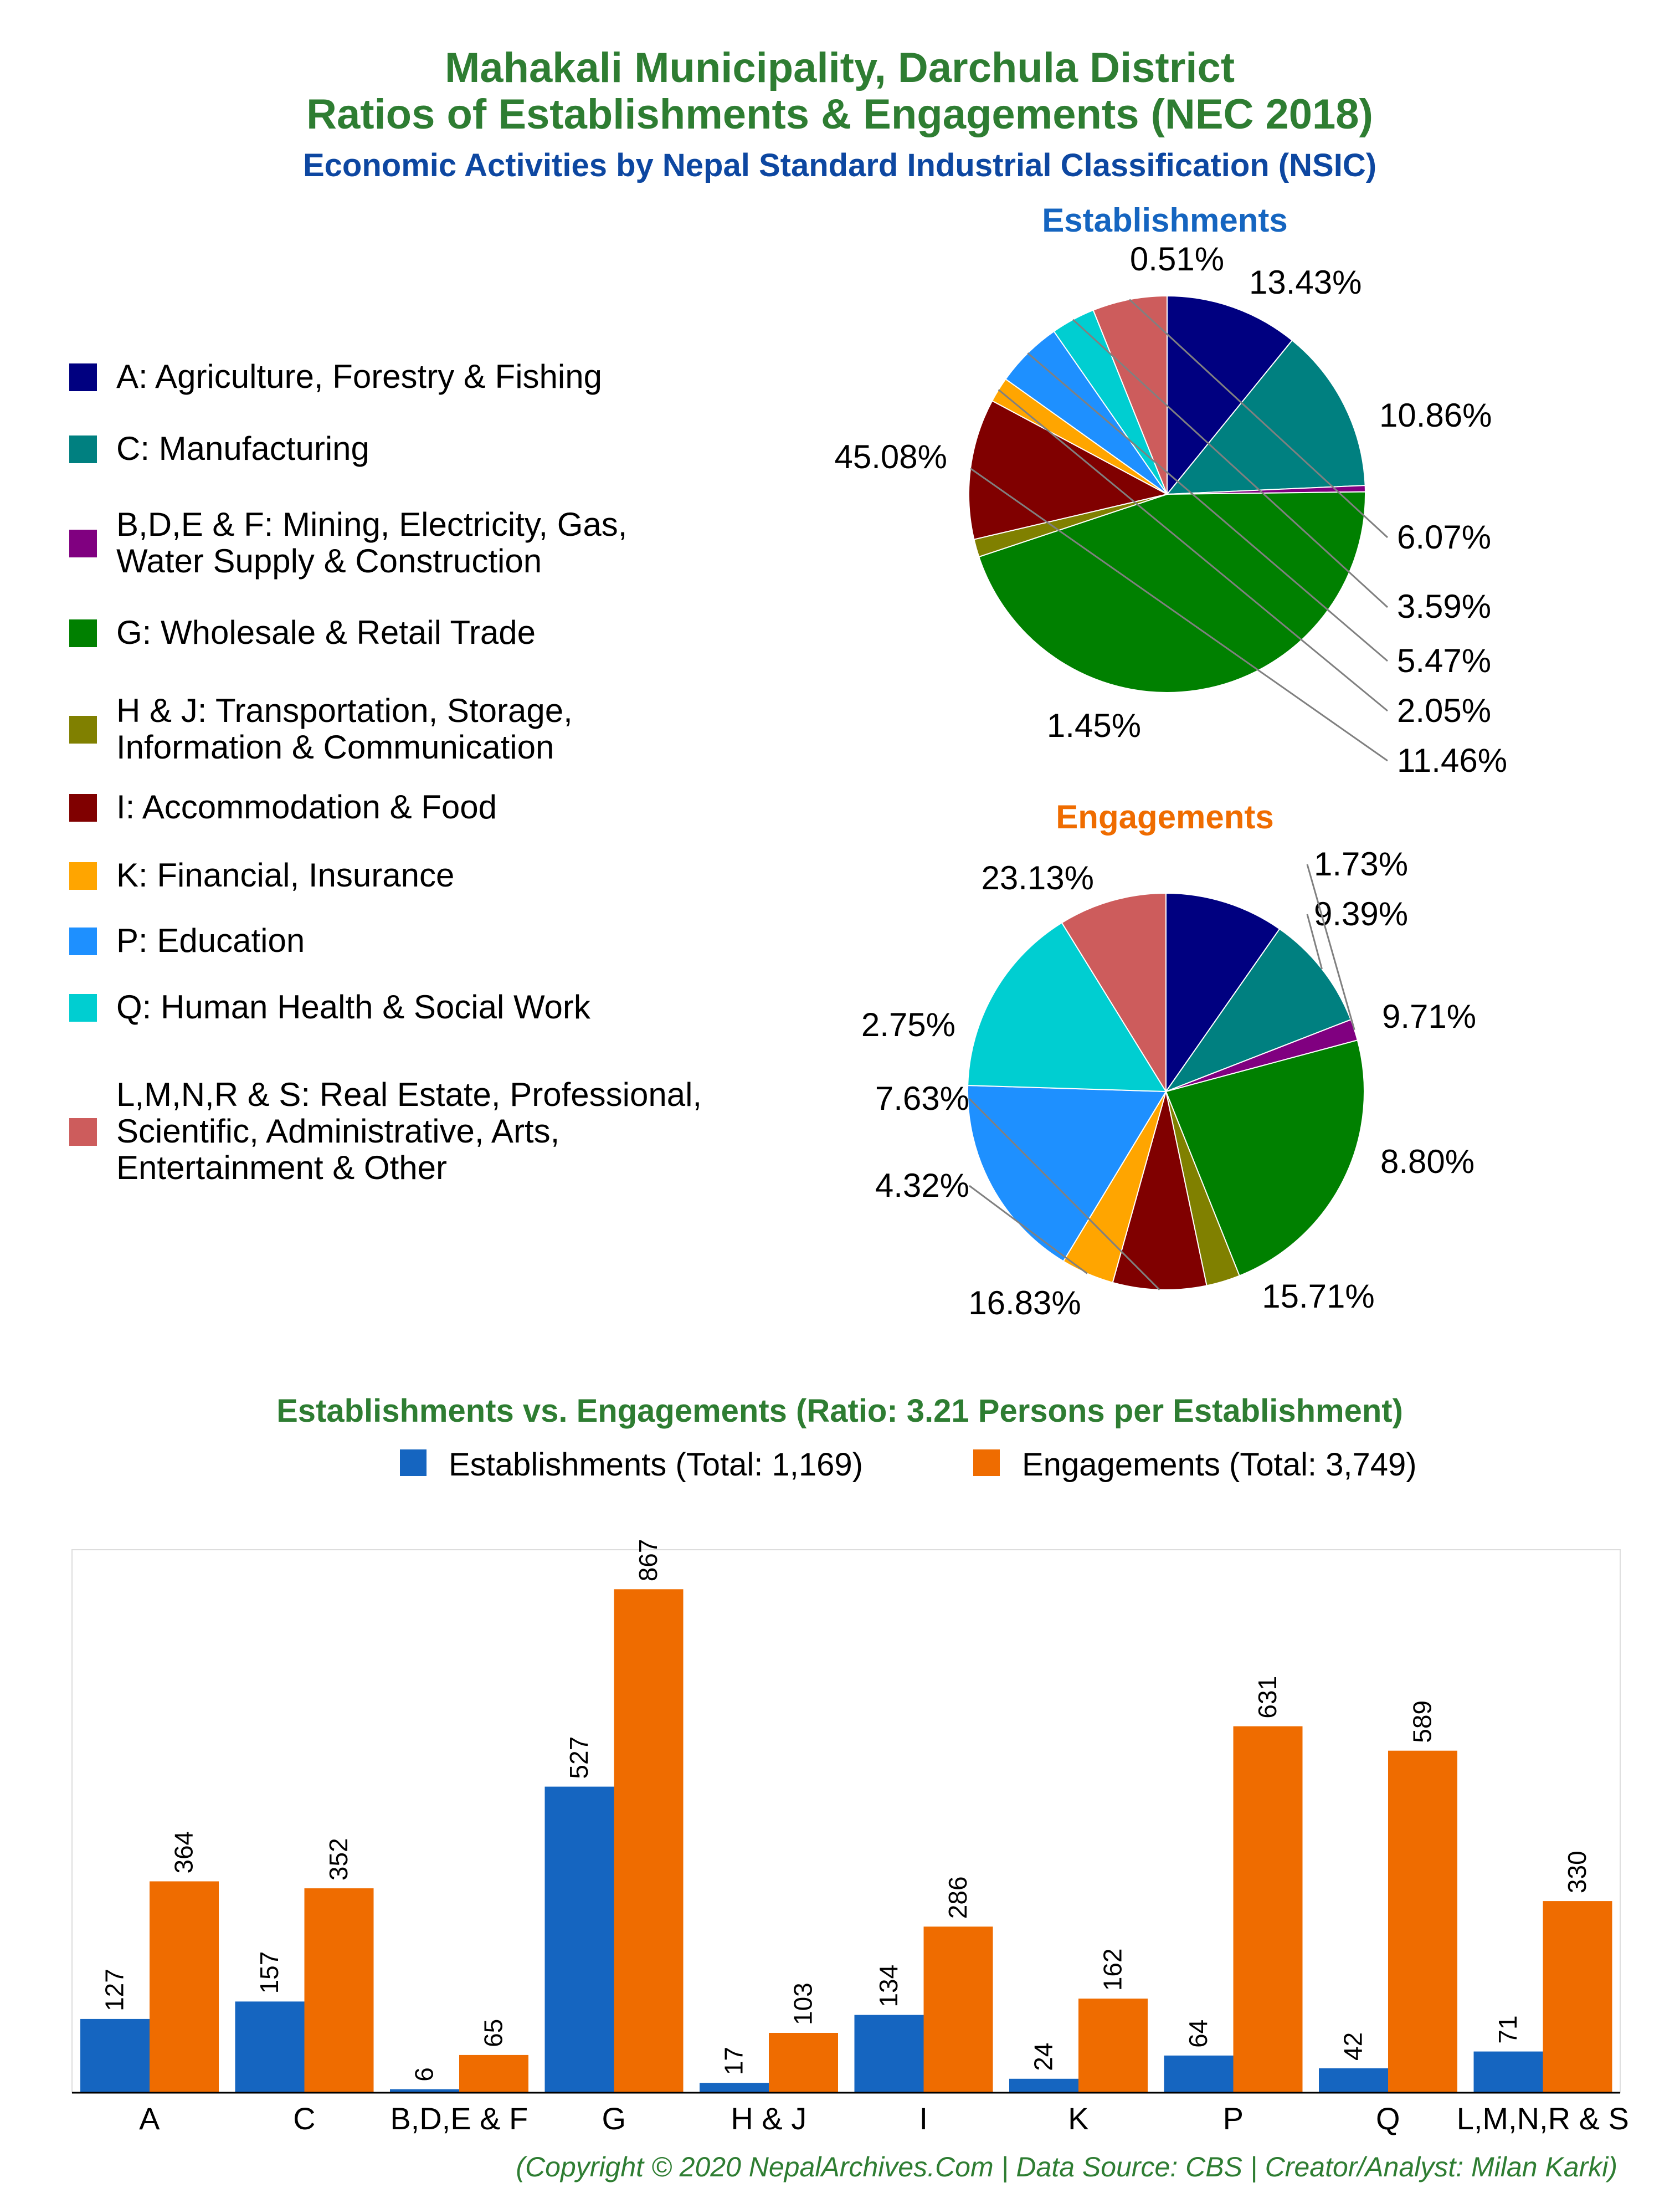  What do you see at coordinates (1361, 913) in the screenshot?
I see `eng-label-c: 9.39%` at bounding box center [1361, 913].